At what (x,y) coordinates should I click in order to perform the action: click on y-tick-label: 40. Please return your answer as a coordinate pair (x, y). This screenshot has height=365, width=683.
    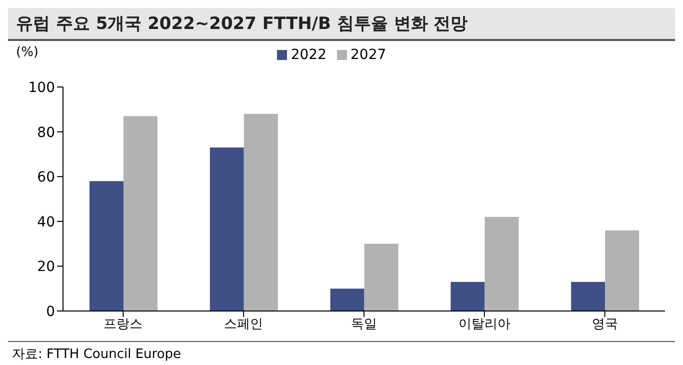
    Looking at the image, I should click on (46, 222).